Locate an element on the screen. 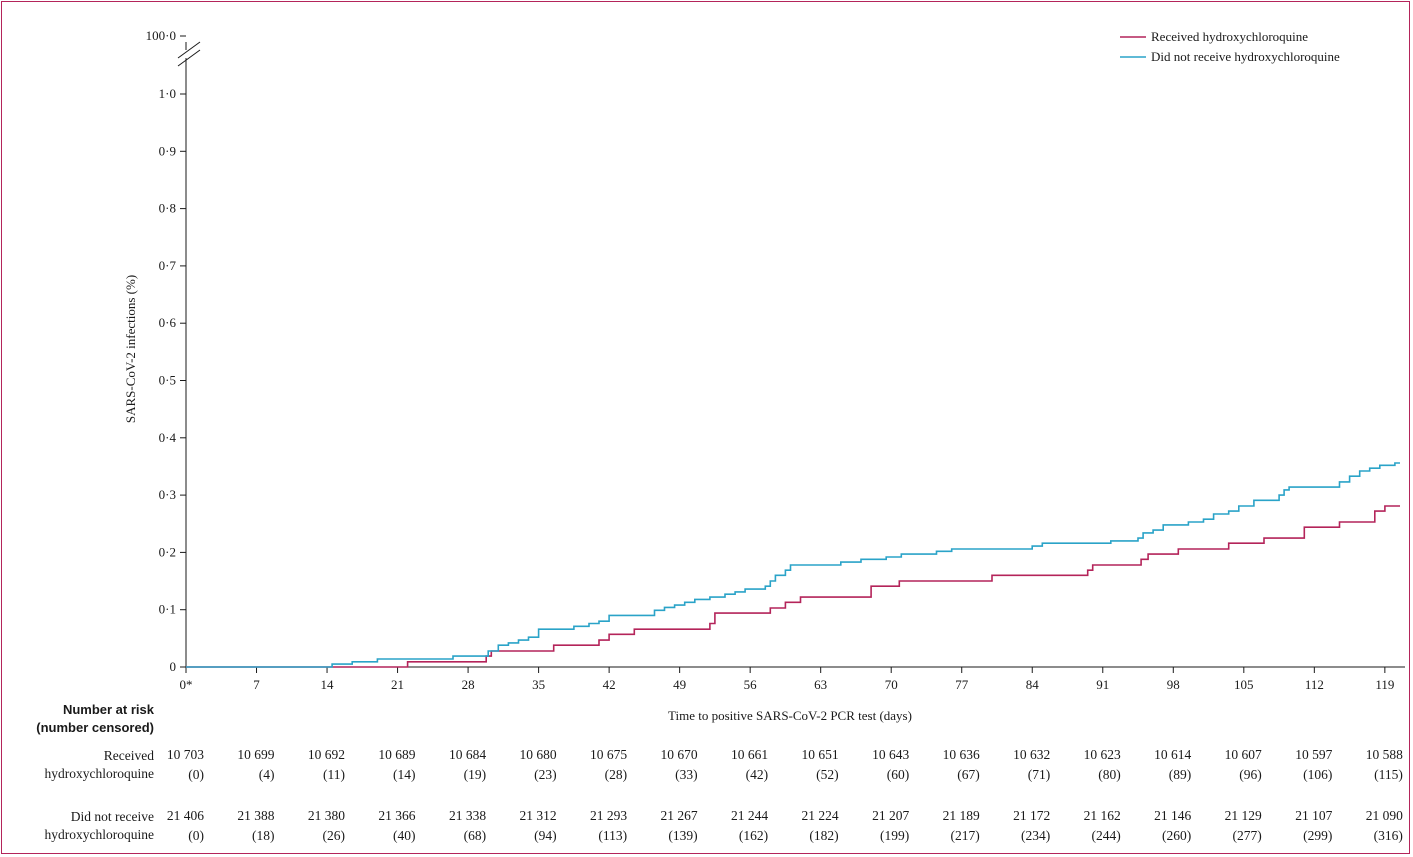  x-tick-label: 77 is located at coordinates (962, 684).